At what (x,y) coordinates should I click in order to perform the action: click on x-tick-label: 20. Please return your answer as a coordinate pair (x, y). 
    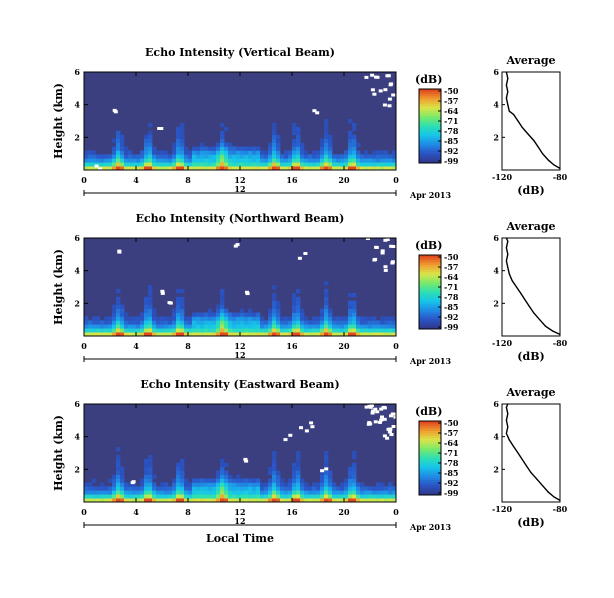
    Looking at the image, I should click on (344, 346).